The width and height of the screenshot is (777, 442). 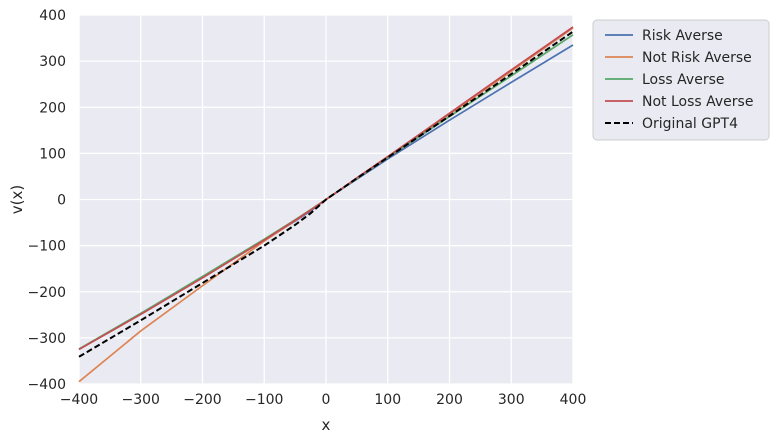 I want to click on y-tick-label: −300, so click(x=47, y=339).